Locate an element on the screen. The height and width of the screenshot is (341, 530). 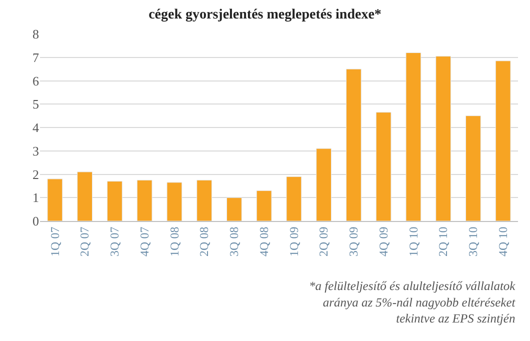
y-tick-label: 2 is located at coordinates (35, 174).